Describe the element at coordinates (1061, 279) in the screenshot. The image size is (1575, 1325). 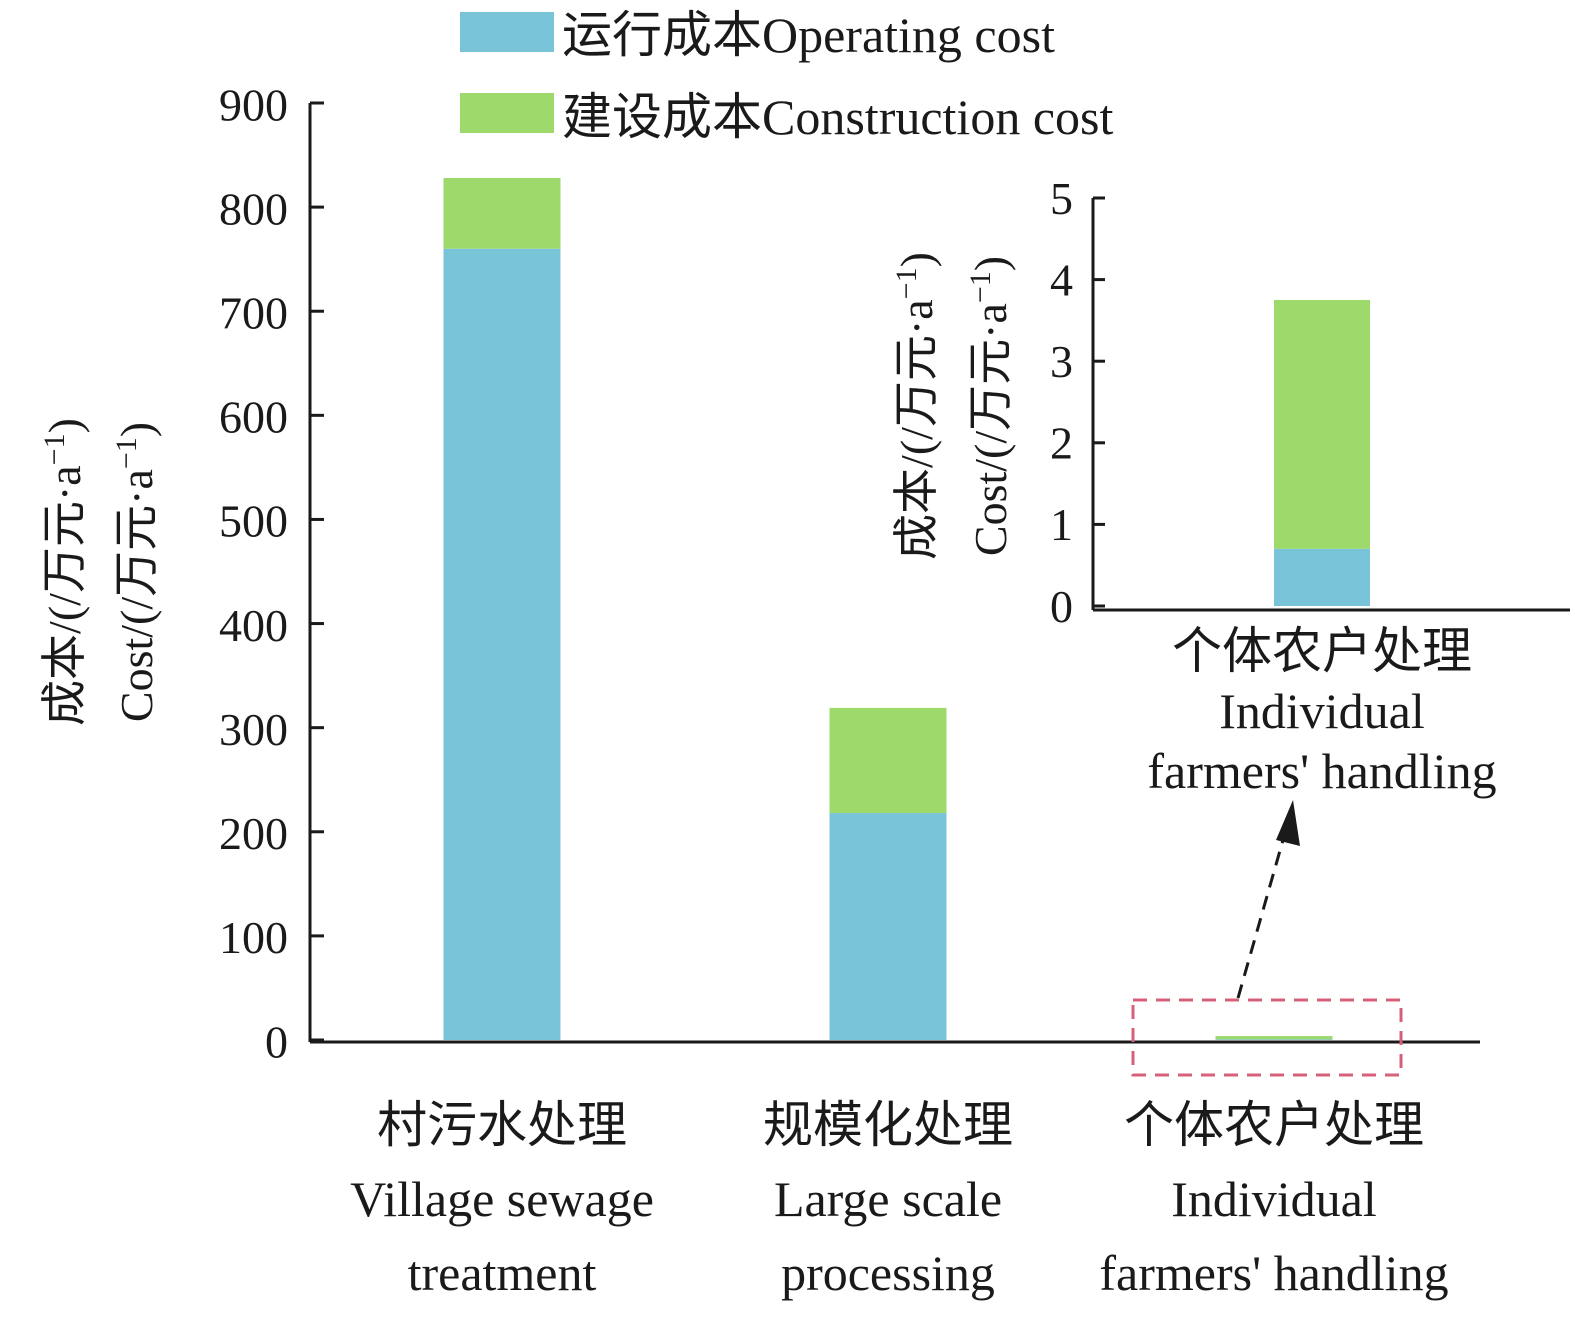
I see `inset-y-tick-label: 4` at that location.